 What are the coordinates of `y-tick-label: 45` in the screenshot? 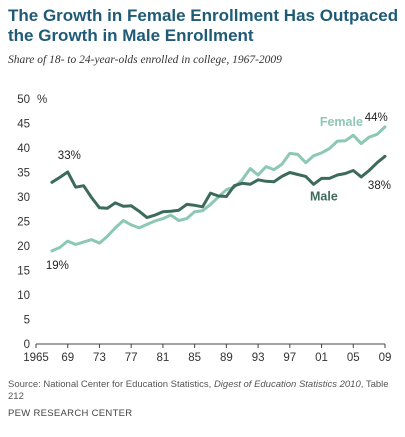 It's located at (23, 125).